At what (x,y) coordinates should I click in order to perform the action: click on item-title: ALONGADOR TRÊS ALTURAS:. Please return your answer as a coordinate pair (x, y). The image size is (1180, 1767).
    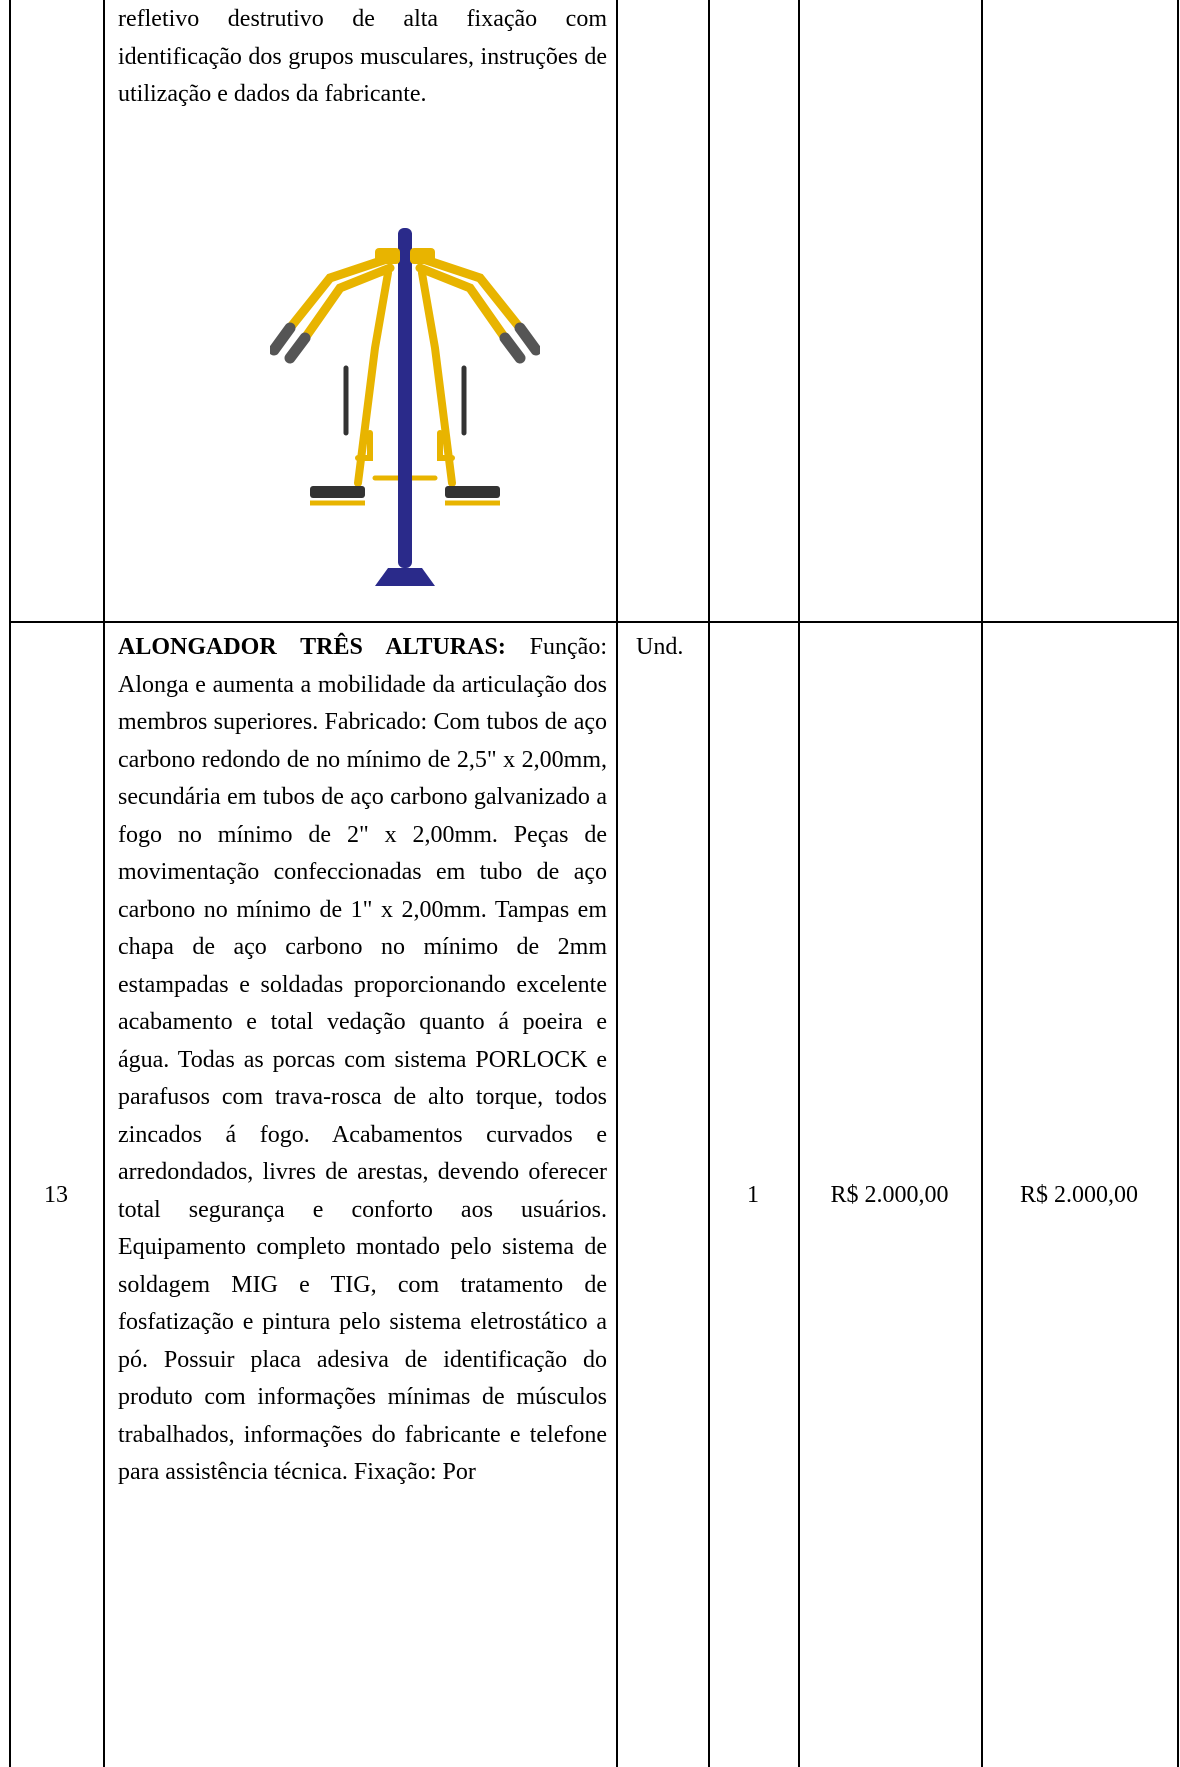
    Looking at the image, I should click on (312, 647).